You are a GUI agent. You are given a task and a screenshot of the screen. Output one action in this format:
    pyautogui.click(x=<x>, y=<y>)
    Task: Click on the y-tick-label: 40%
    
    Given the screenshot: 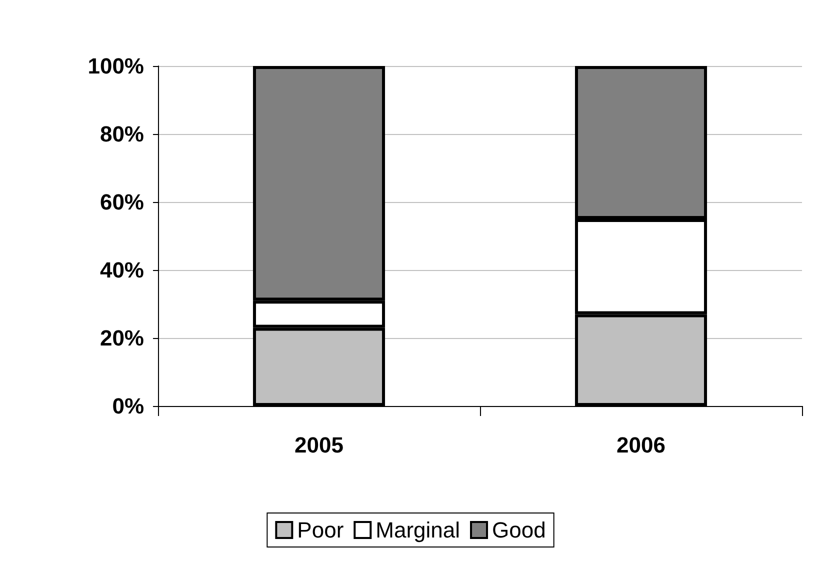 What is the action you would take?
    pyautogui.click(x=122, y=270)
    